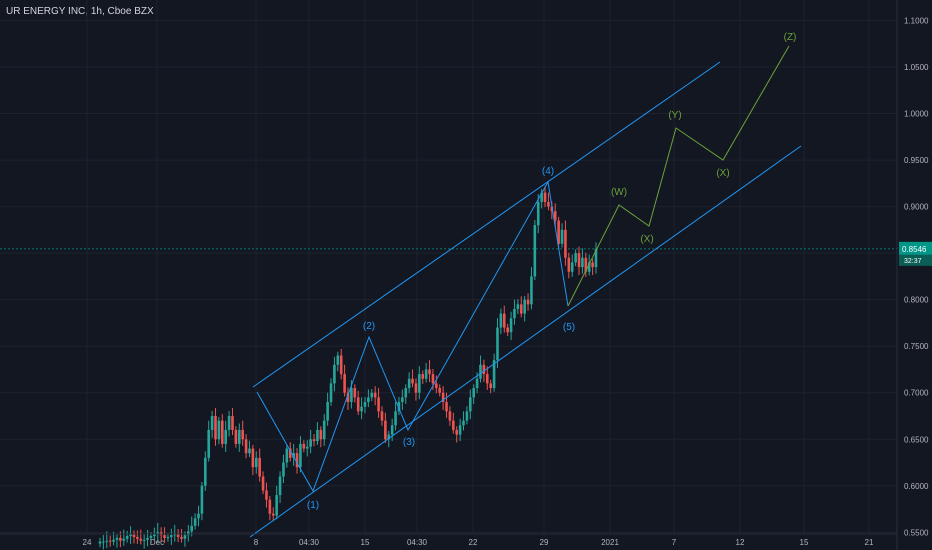  Describe the element at coordinates (916, 67) in the screenshot. I see `y-tick-label: 1.0500` at that location.